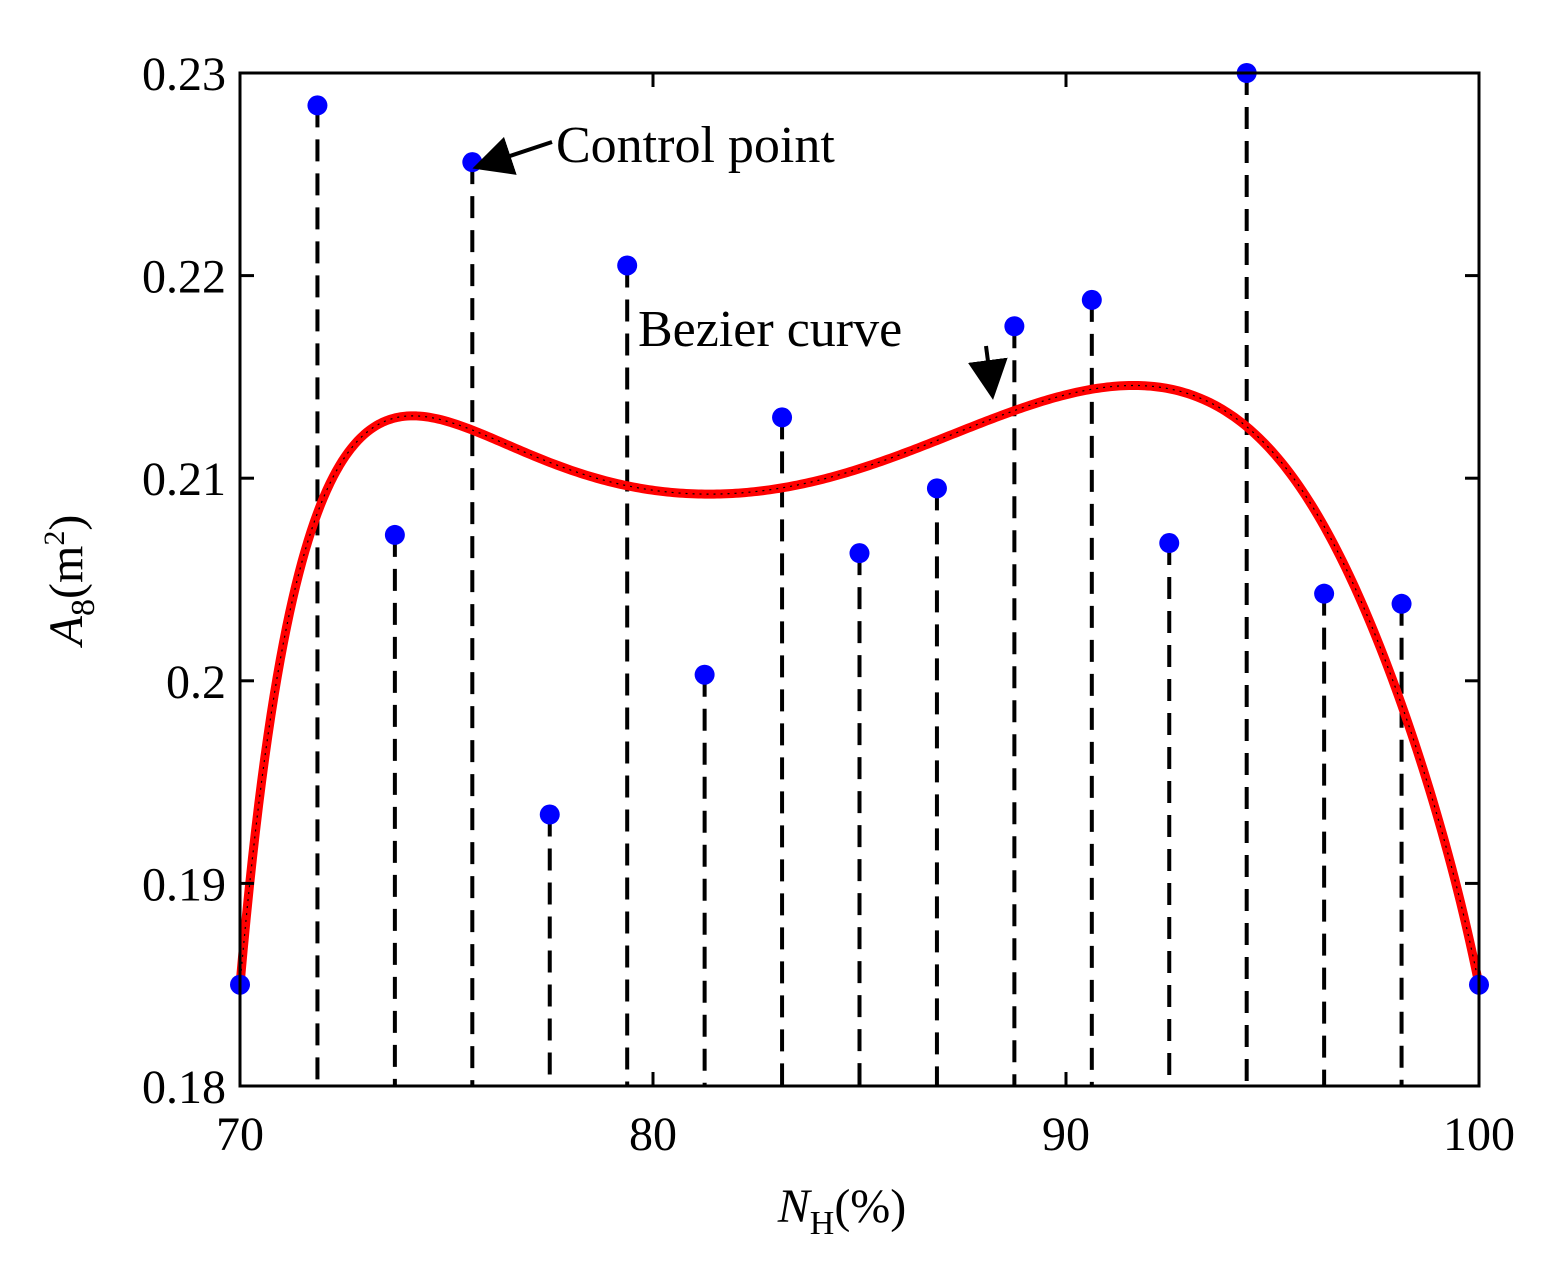  Describe the element at coordinates (770, 329) in the screenshot. I see `bezier-curve-annotation: Bezier curve` at that location.